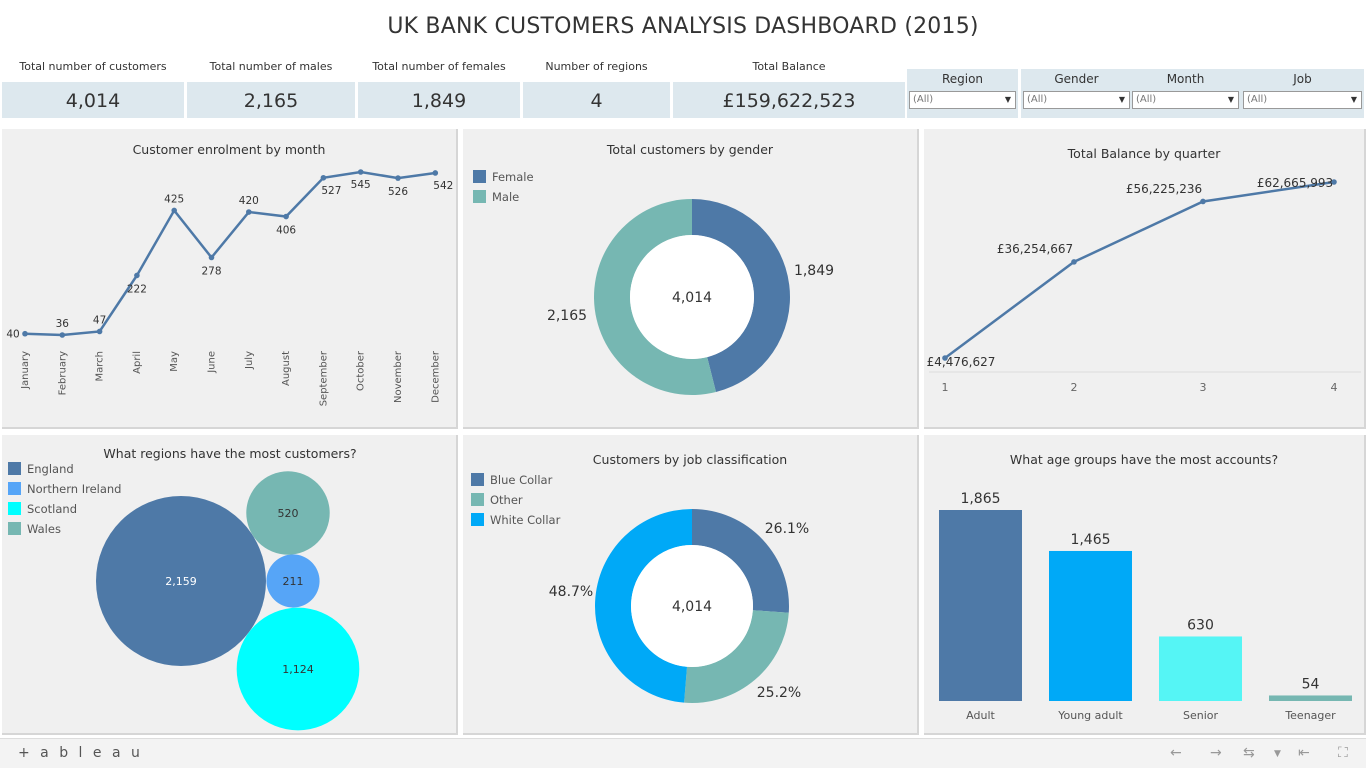 This screenshot has height=768, width=1366. I want to click on balance-title: Total Balance by quarter, so click(1144, 153).